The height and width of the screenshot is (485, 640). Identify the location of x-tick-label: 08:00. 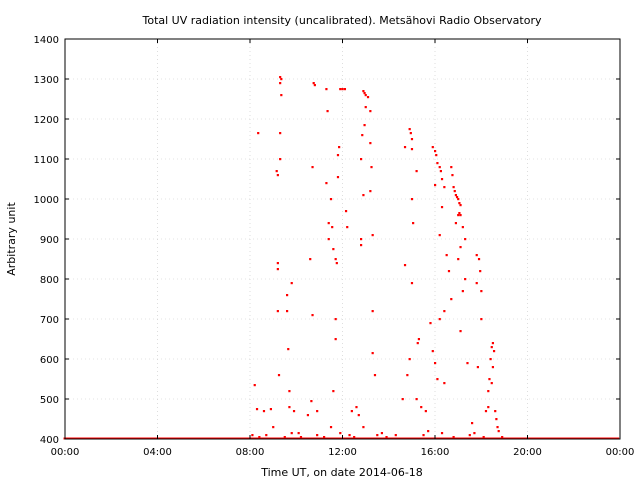
(250, 452).